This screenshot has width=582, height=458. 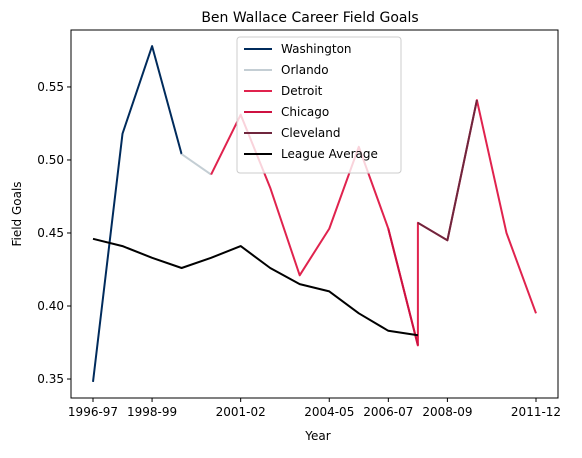 What do you see at coordinates (196, 164) in the screenshot?
I see `series-line-orlando` at bounding box center [196, 164].